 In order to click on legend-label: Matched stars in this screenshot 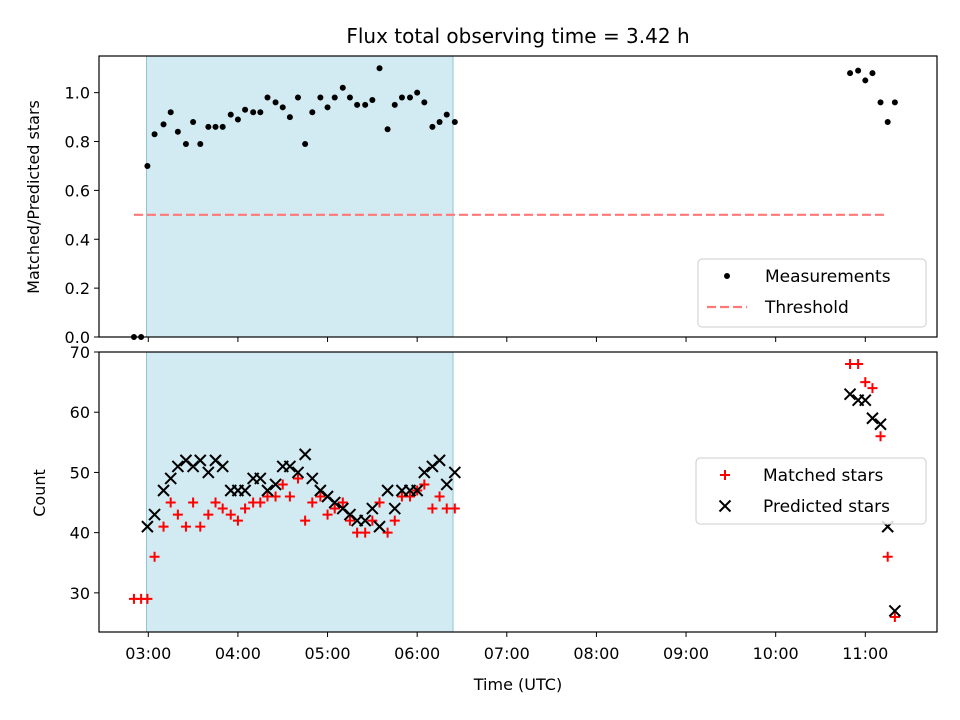, I will do `click(823, 476)`.